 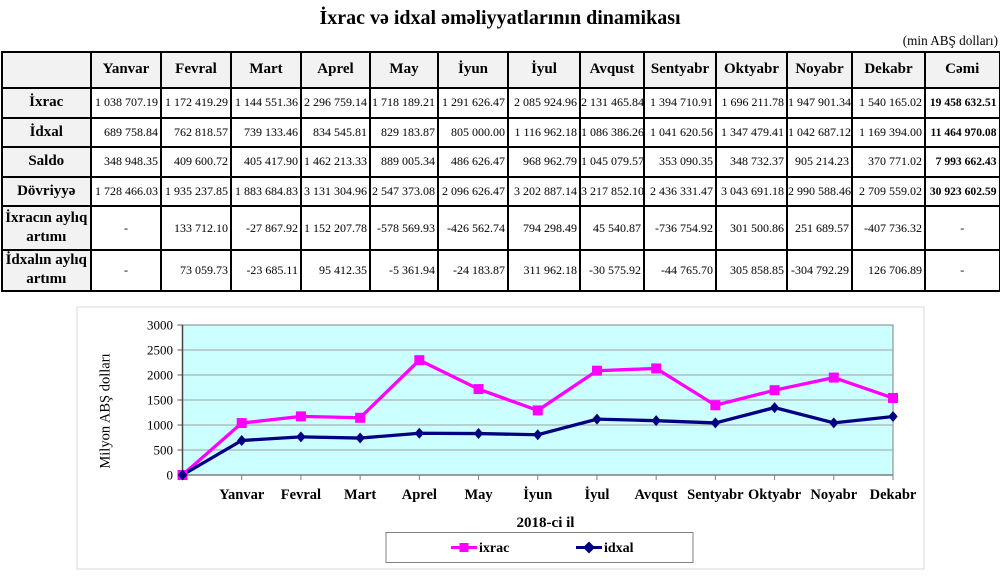 I want to click on svg-text: Aprel, so click(x=419, y=495).